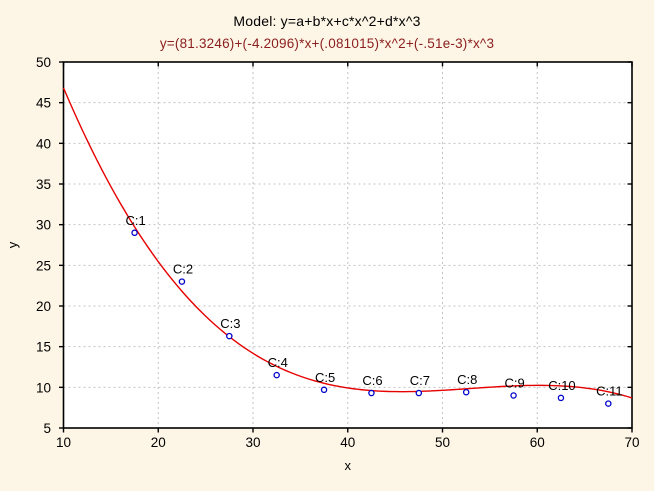 This screenshot has height=491, width=654. Describe the element at coordinates (43, 387) in the screenshot. I see `y-tick-label: 10` at that location.